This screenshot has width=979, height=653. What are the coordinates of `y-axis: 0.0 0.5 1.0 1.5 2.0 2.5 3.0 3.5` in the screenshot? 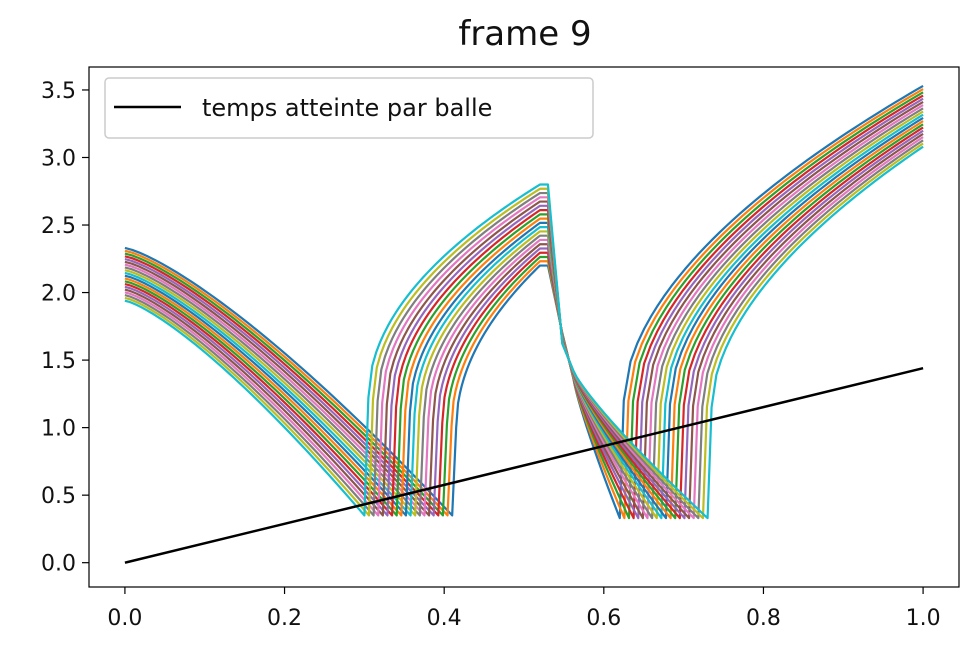 It's located at (65, 328).